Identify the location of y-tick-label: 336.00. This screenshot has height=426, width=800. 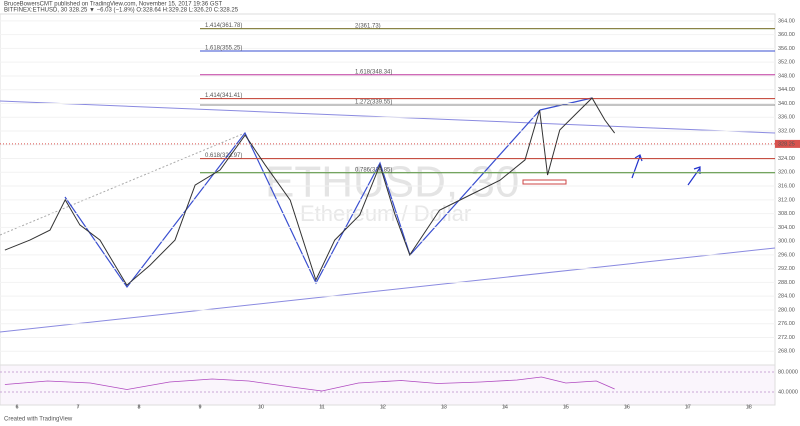
(786, 118).